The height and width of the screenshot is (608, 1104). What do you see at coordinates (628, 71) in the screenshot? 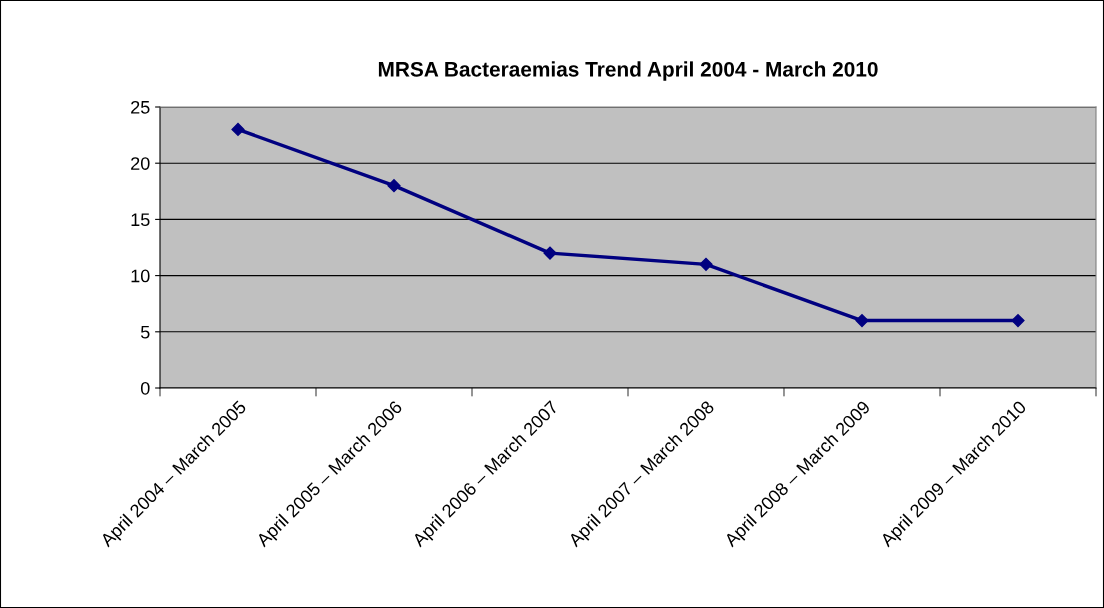
I see `chart-title: MRSA Bacteraemias Trend April 2004 - March 2010` at bounding box center [628, 71].